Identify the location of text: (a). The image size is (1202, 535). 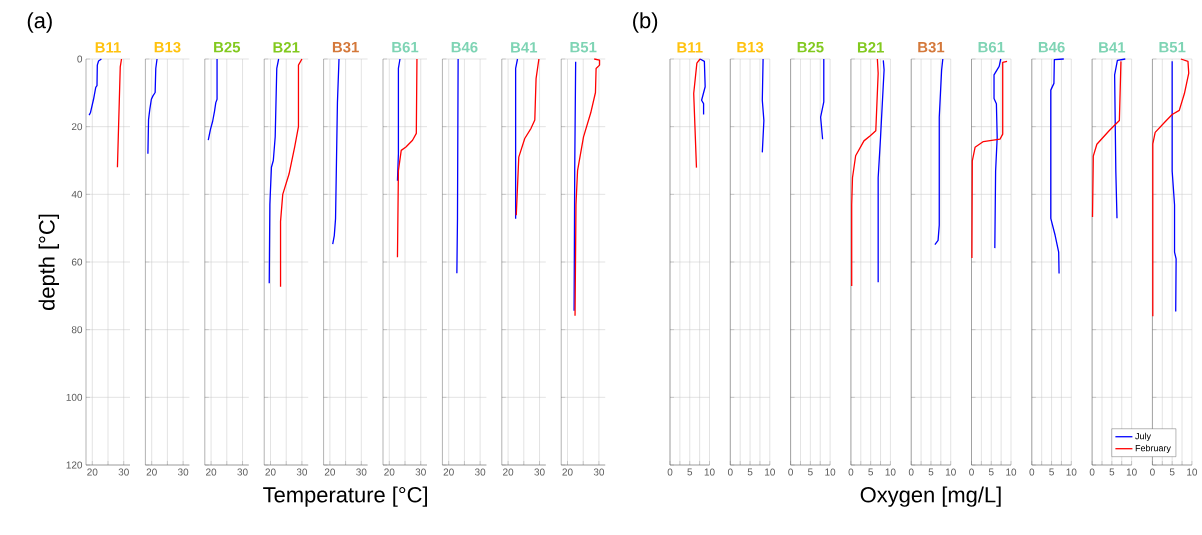
(39, 22).